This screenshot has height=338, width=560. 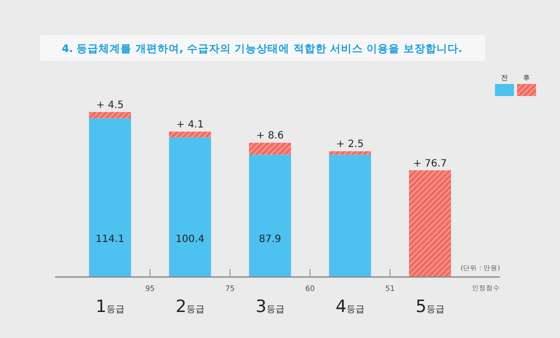 I want to click on x-tick-label: 3등급, so click(x=270, y=307).